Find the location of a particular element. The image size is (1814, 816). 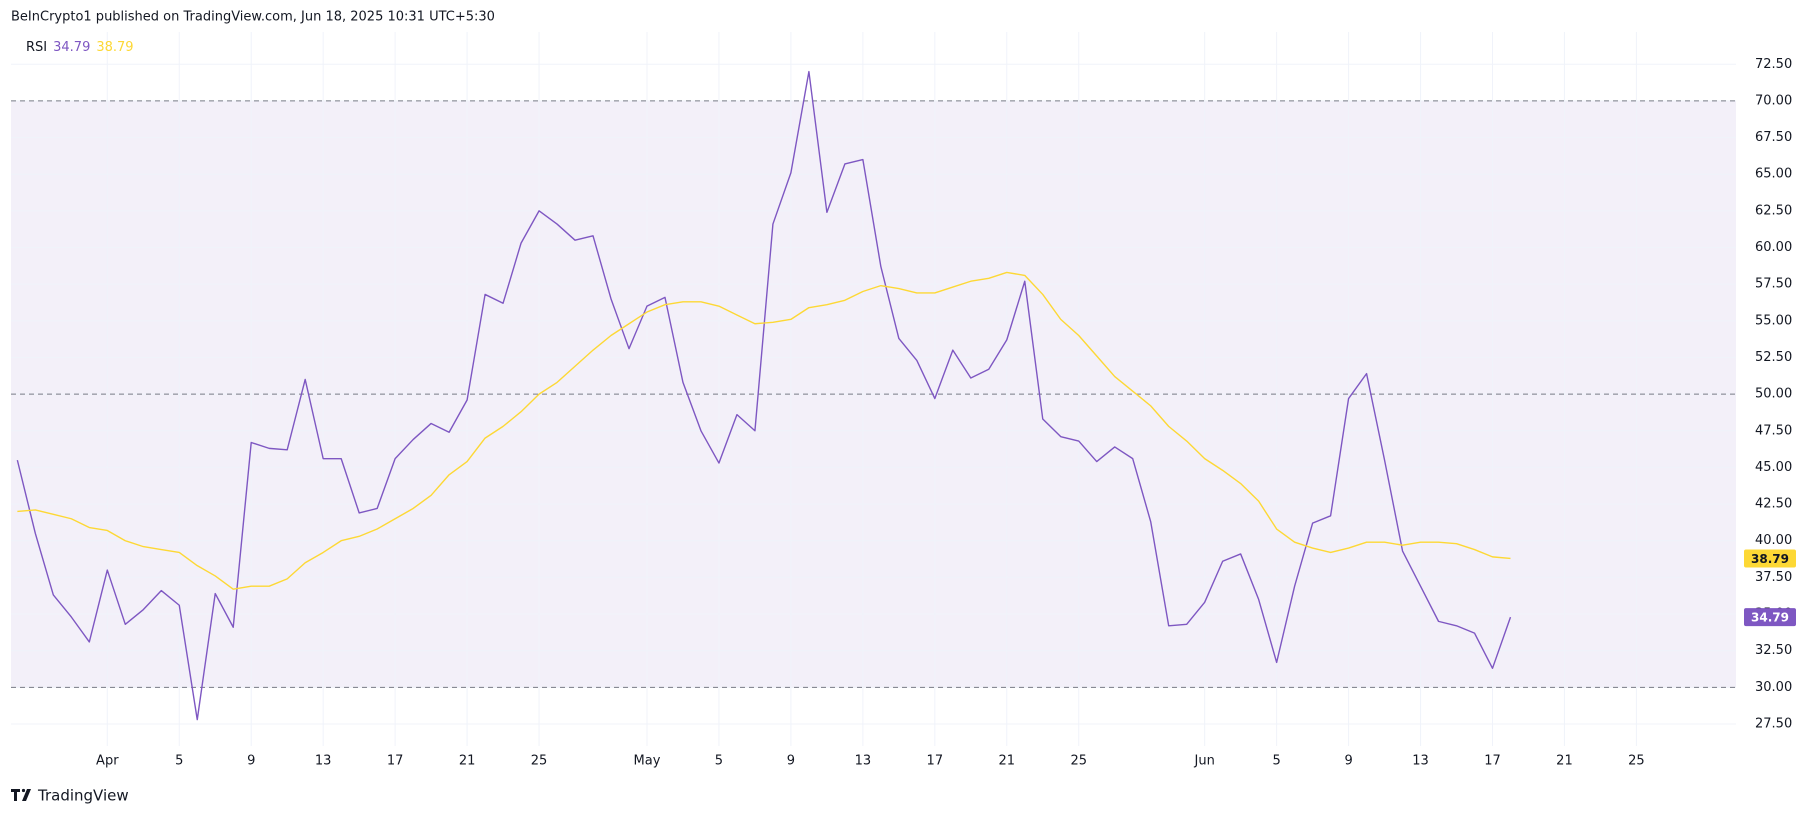

y-tick-label: 67.50 is located at coordinates (1773, 137).